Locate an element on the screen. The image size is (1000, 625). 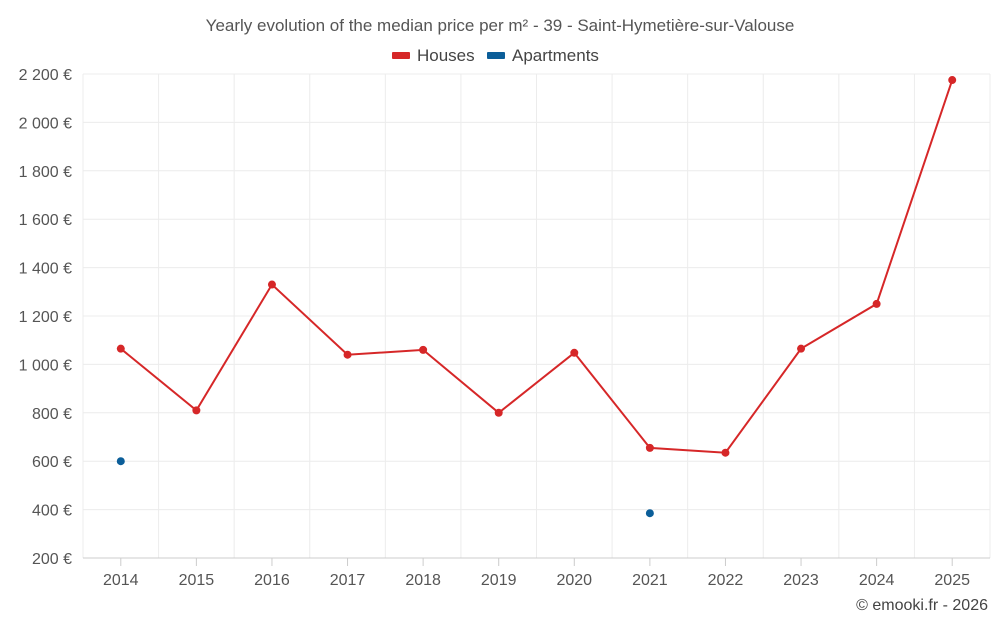
legend-swatch-apartments is located at coordinates (496, 55).